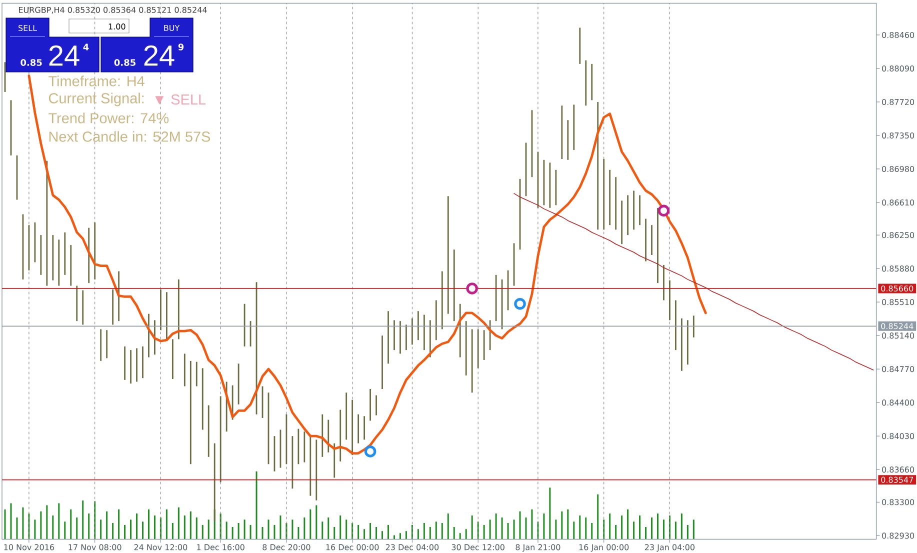 The height and width of the screenshot is (553, 917). I want to click on y-tick-label: 0.86980, so click(898, 169).